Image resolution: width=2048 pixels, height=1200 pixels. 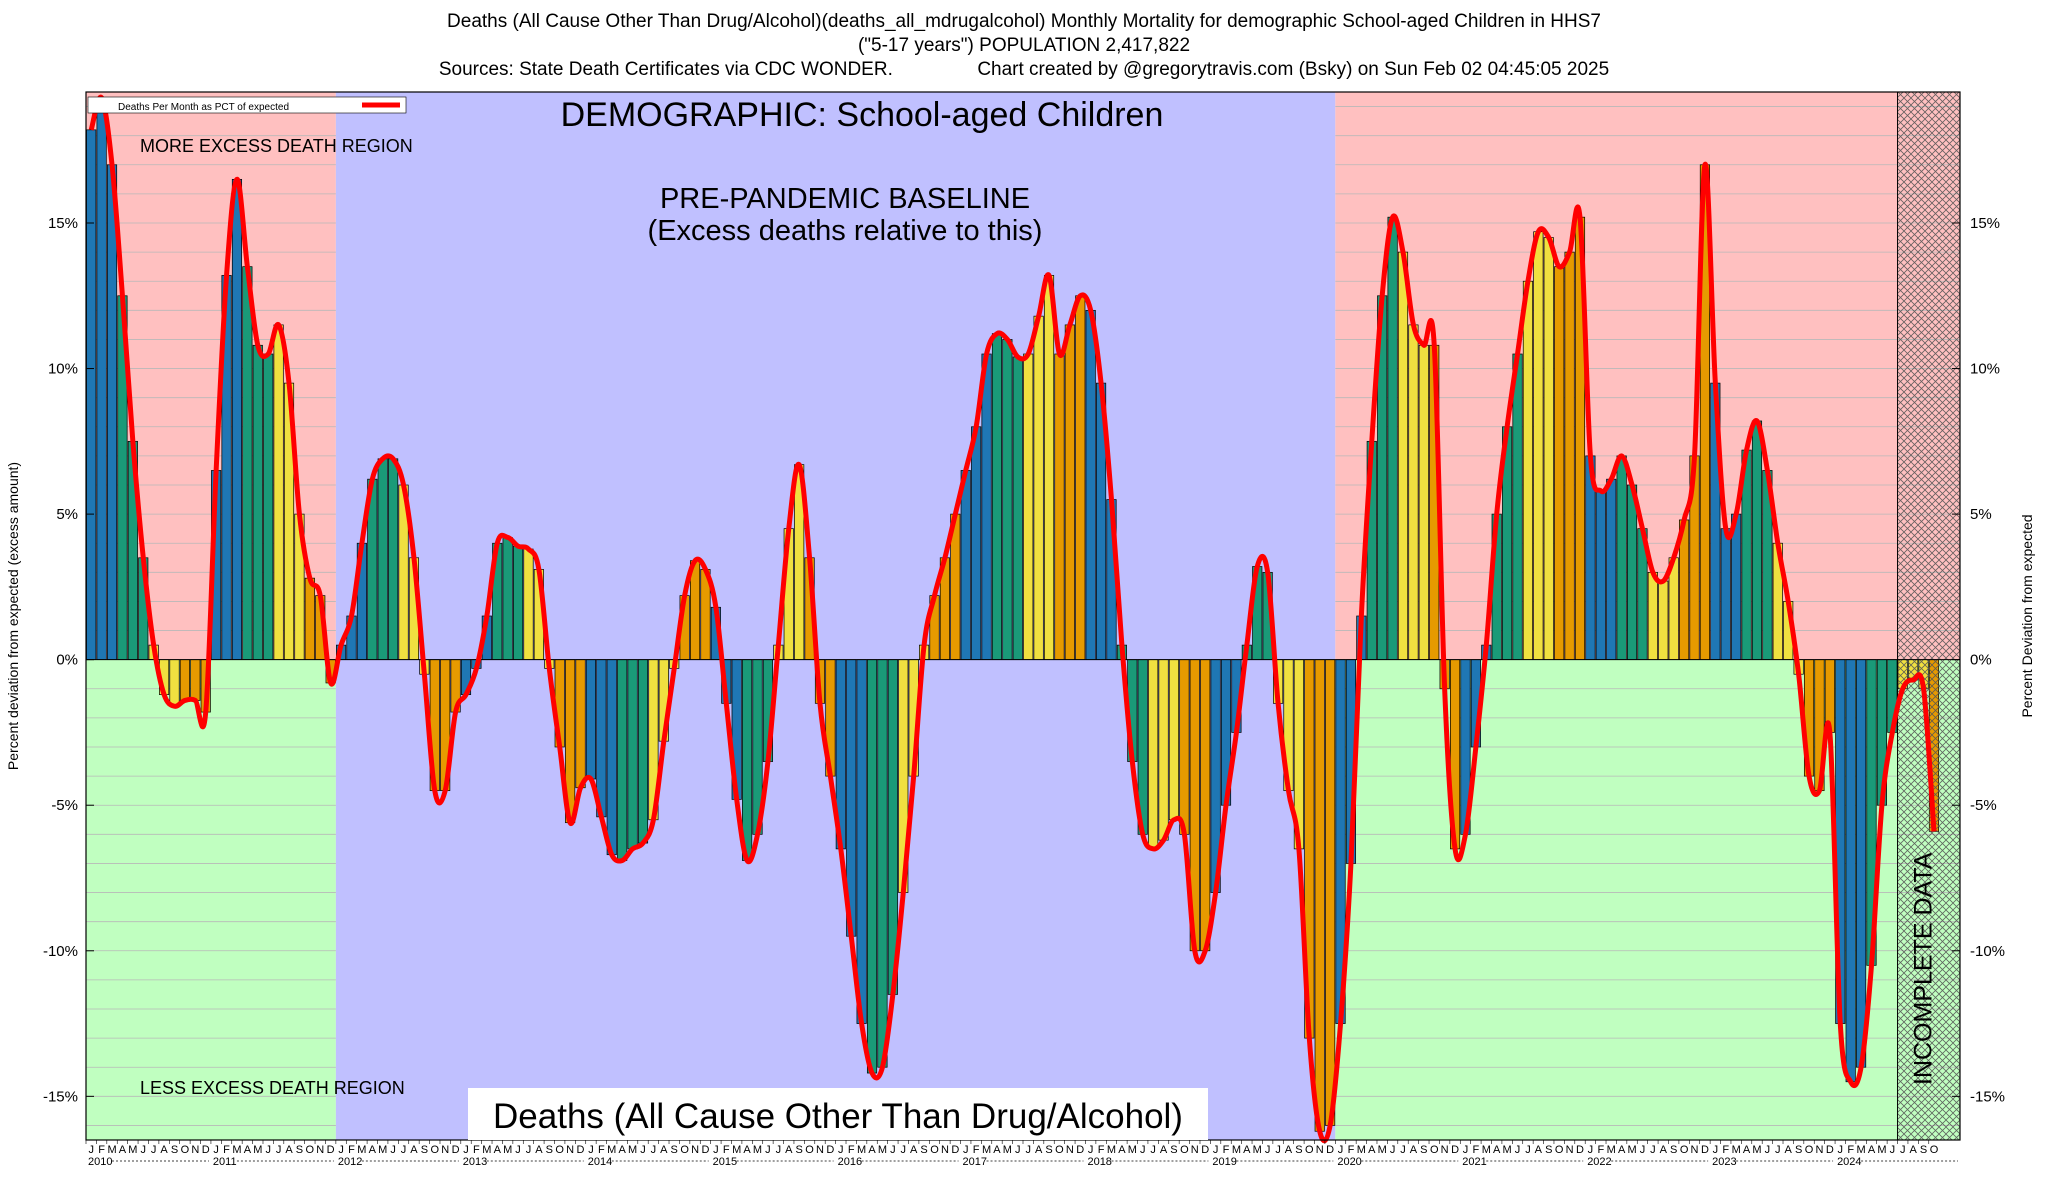 What do you see at coordinates (1099, 1162) in the screenshot?
I see `year-label: 2018` at bounding box center [1099, 1162].